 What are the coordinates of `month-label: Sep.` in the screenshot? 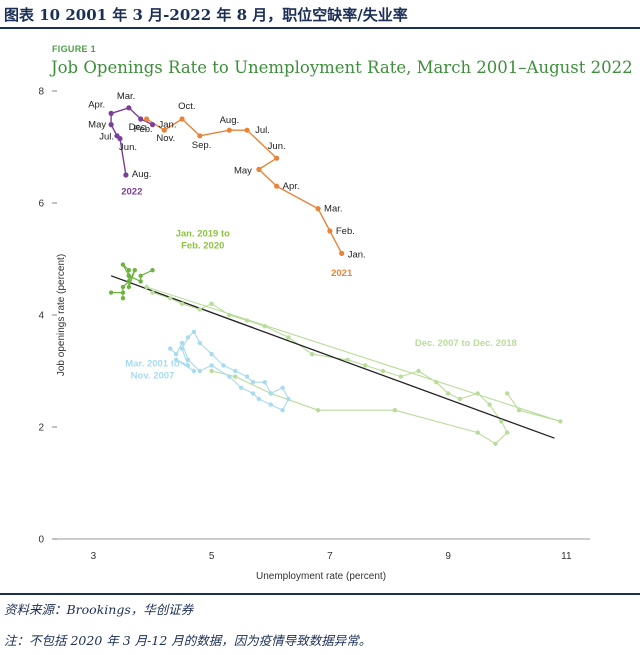 It's located at (202, 145).